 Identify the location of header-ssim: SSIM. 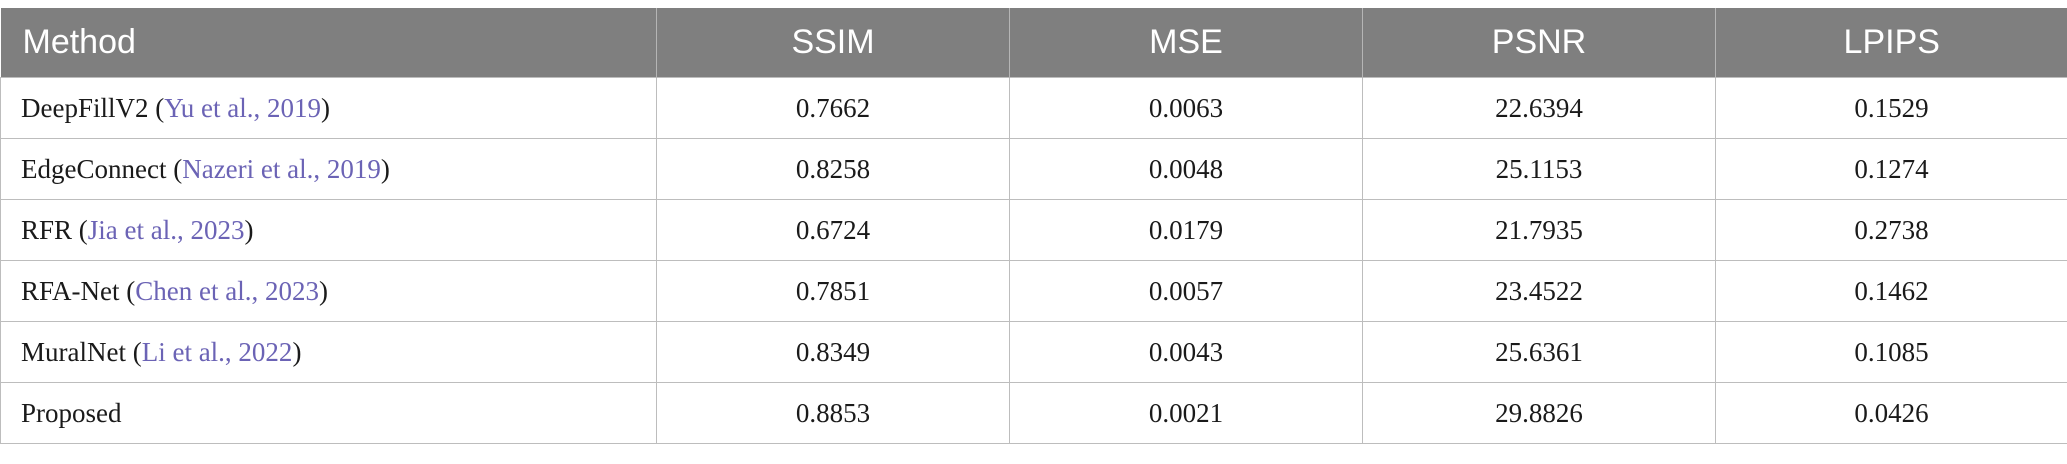
(833, 43).